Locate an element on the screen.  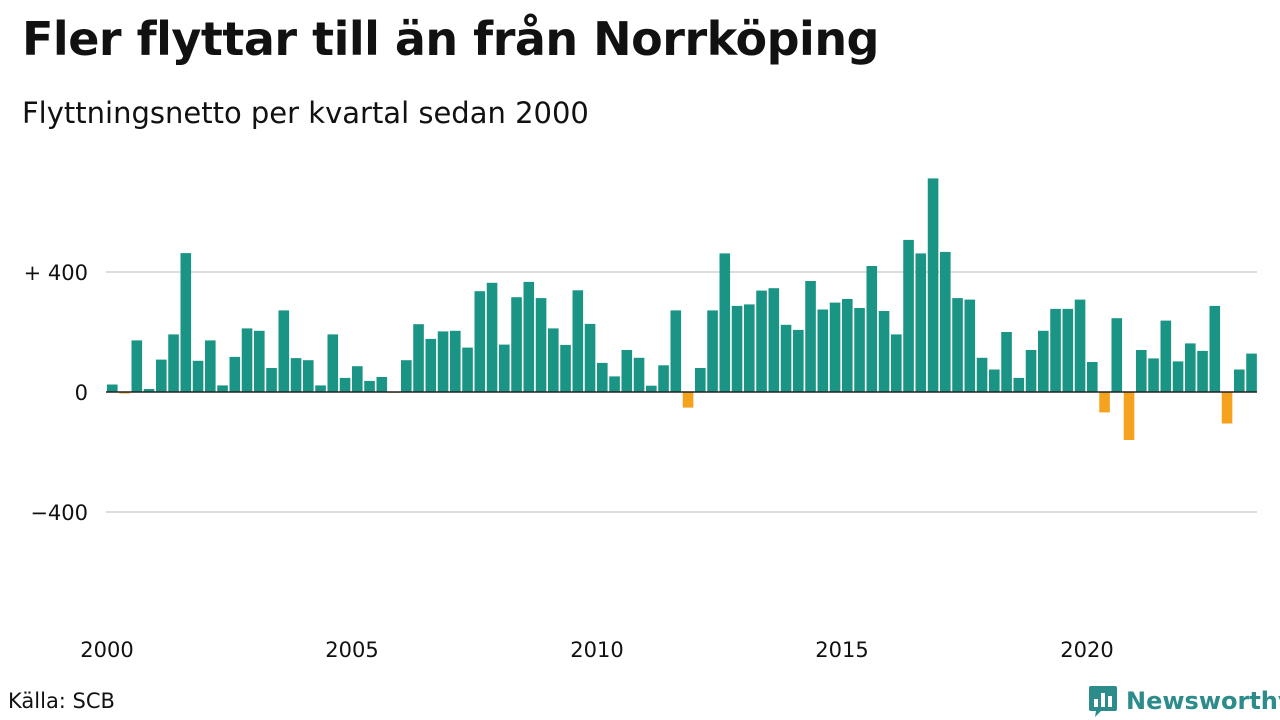
chart-title: Fler flyttar till än från Norrköping is located at coordinates (451, 39).